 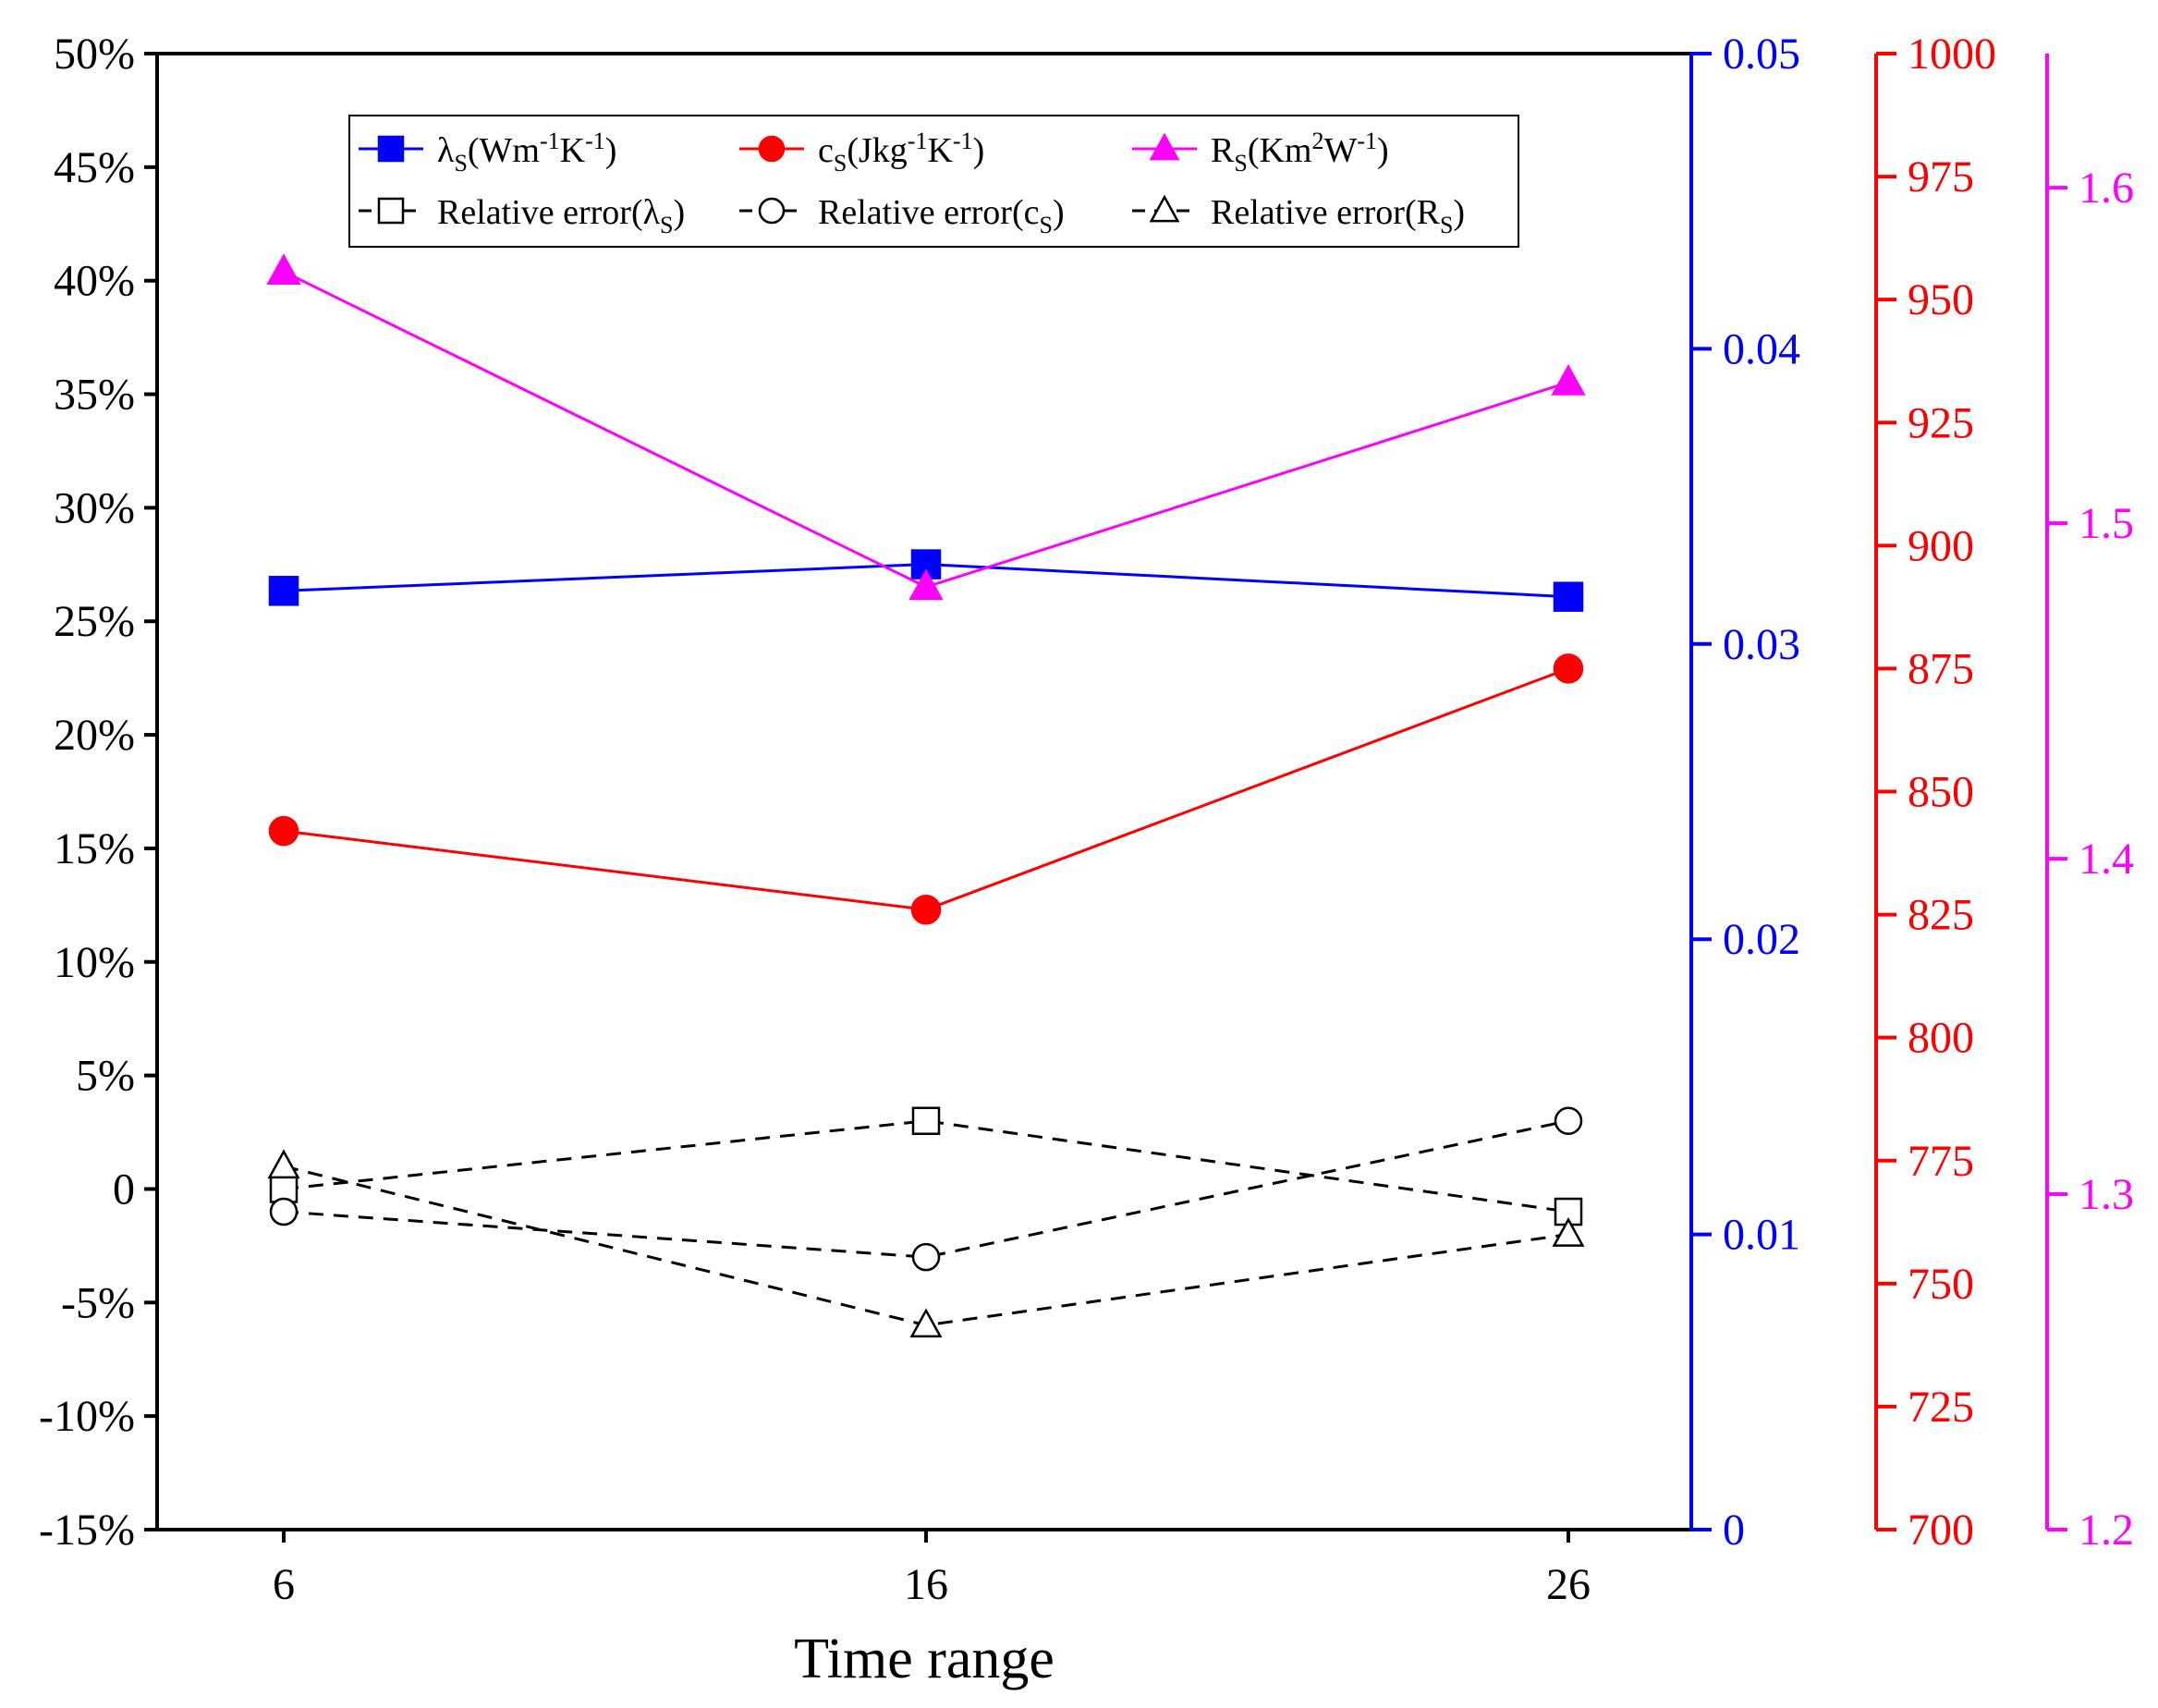 I want to click on c-axis-tick-label: 850, so click(x=1941, y=792).